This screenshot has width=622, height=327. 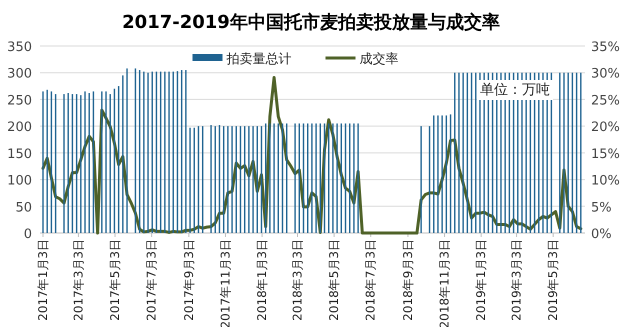 I want to click on y2-tick-label: 15%, so click(x=605, y=154).